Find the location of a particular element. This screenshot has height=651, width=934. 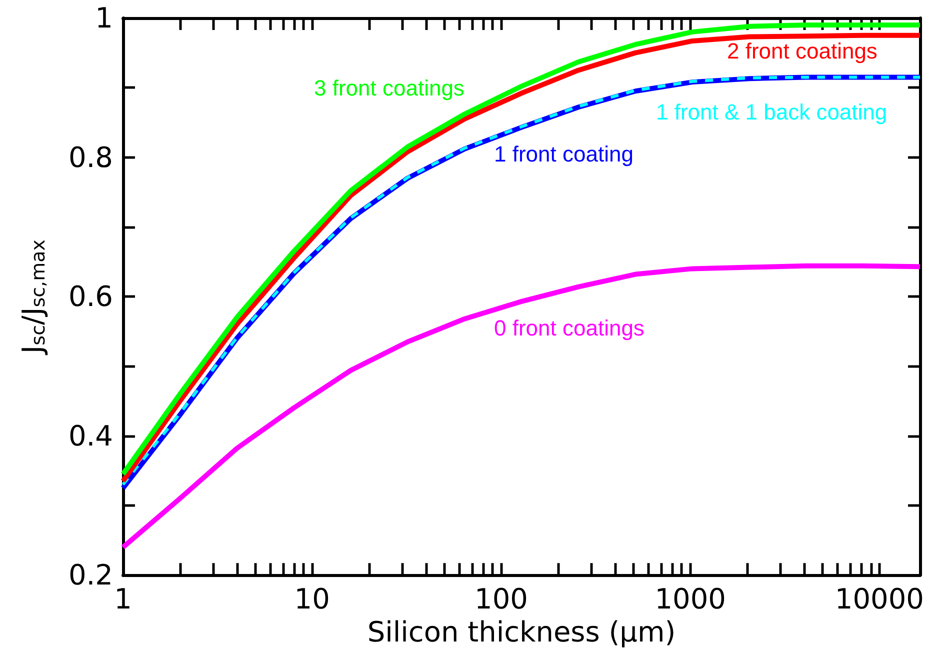

series-label: 2 front coatings is located at coordinates (802, 51).